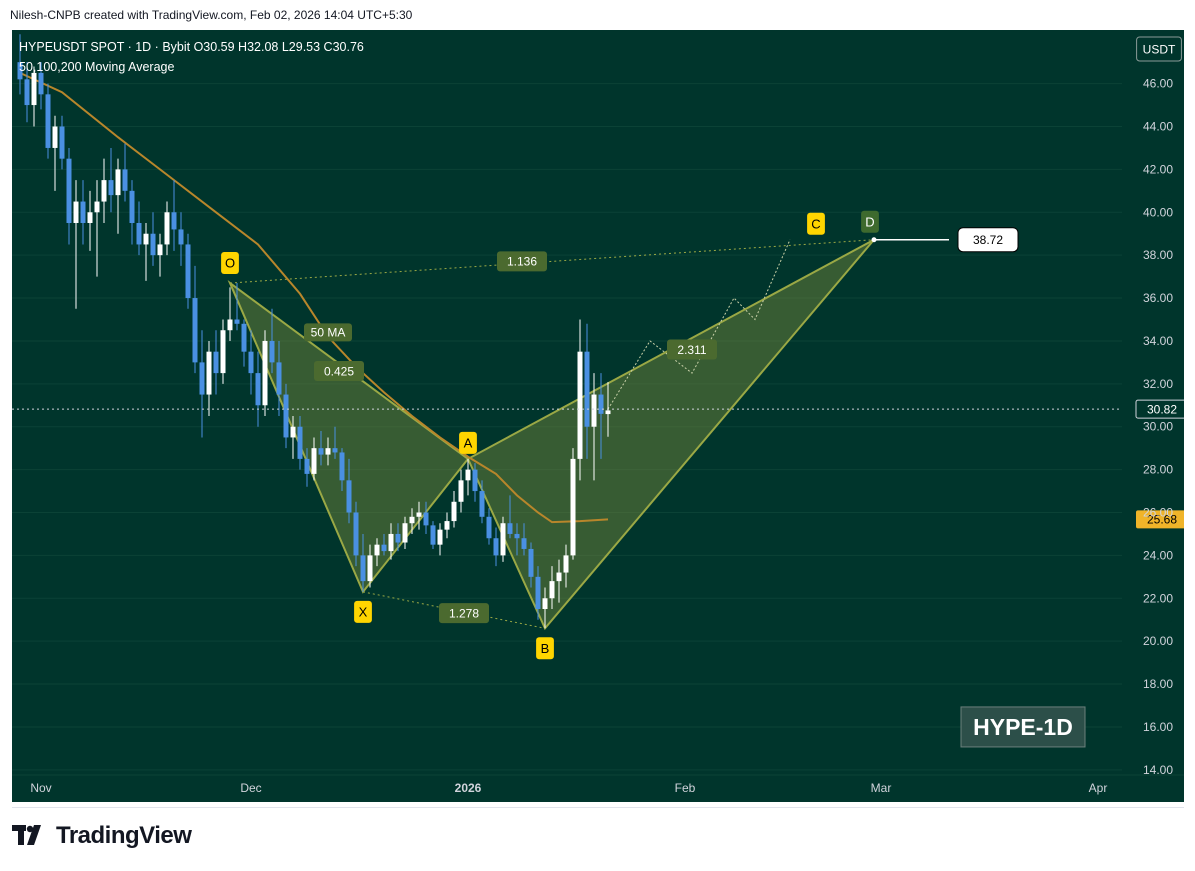 The image size is (1195, 871). Describe the element at coordinates (881, 788) in the screenshot. I see `x-tick-label: Mar` at that location.